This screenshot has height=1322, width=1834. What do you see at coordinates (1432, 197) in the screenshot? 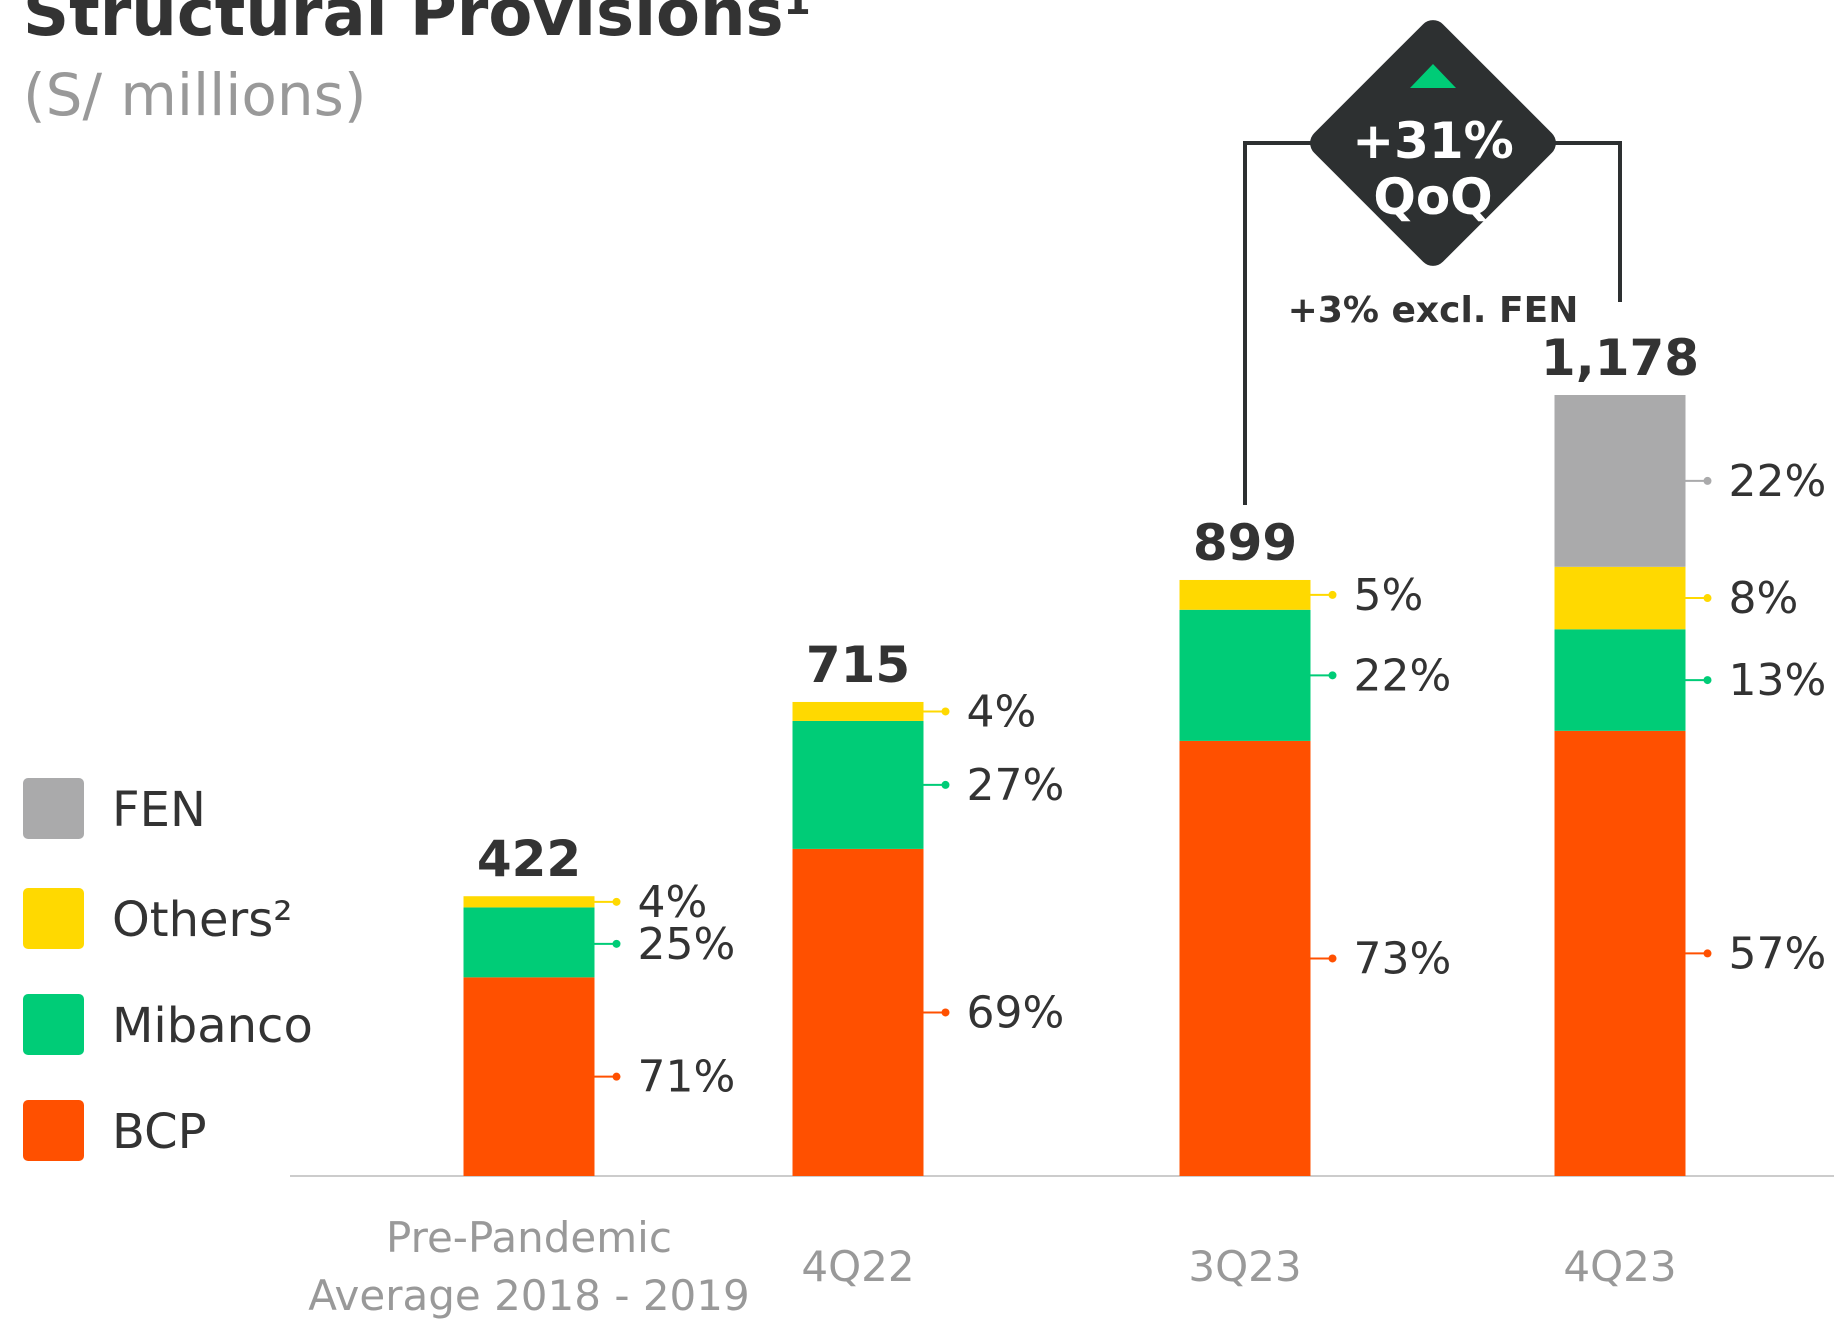
I see `period-label: QoQ` at bounding box center [1432, 197].